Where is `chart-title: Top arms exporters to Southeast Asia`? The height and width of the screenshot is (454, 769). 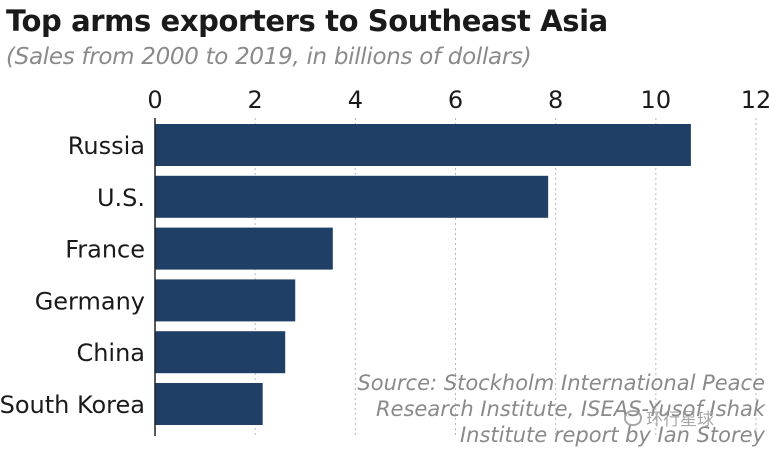
chart-title: Top arms exporters to Southeast Asia is located at coordinates (307, 21).